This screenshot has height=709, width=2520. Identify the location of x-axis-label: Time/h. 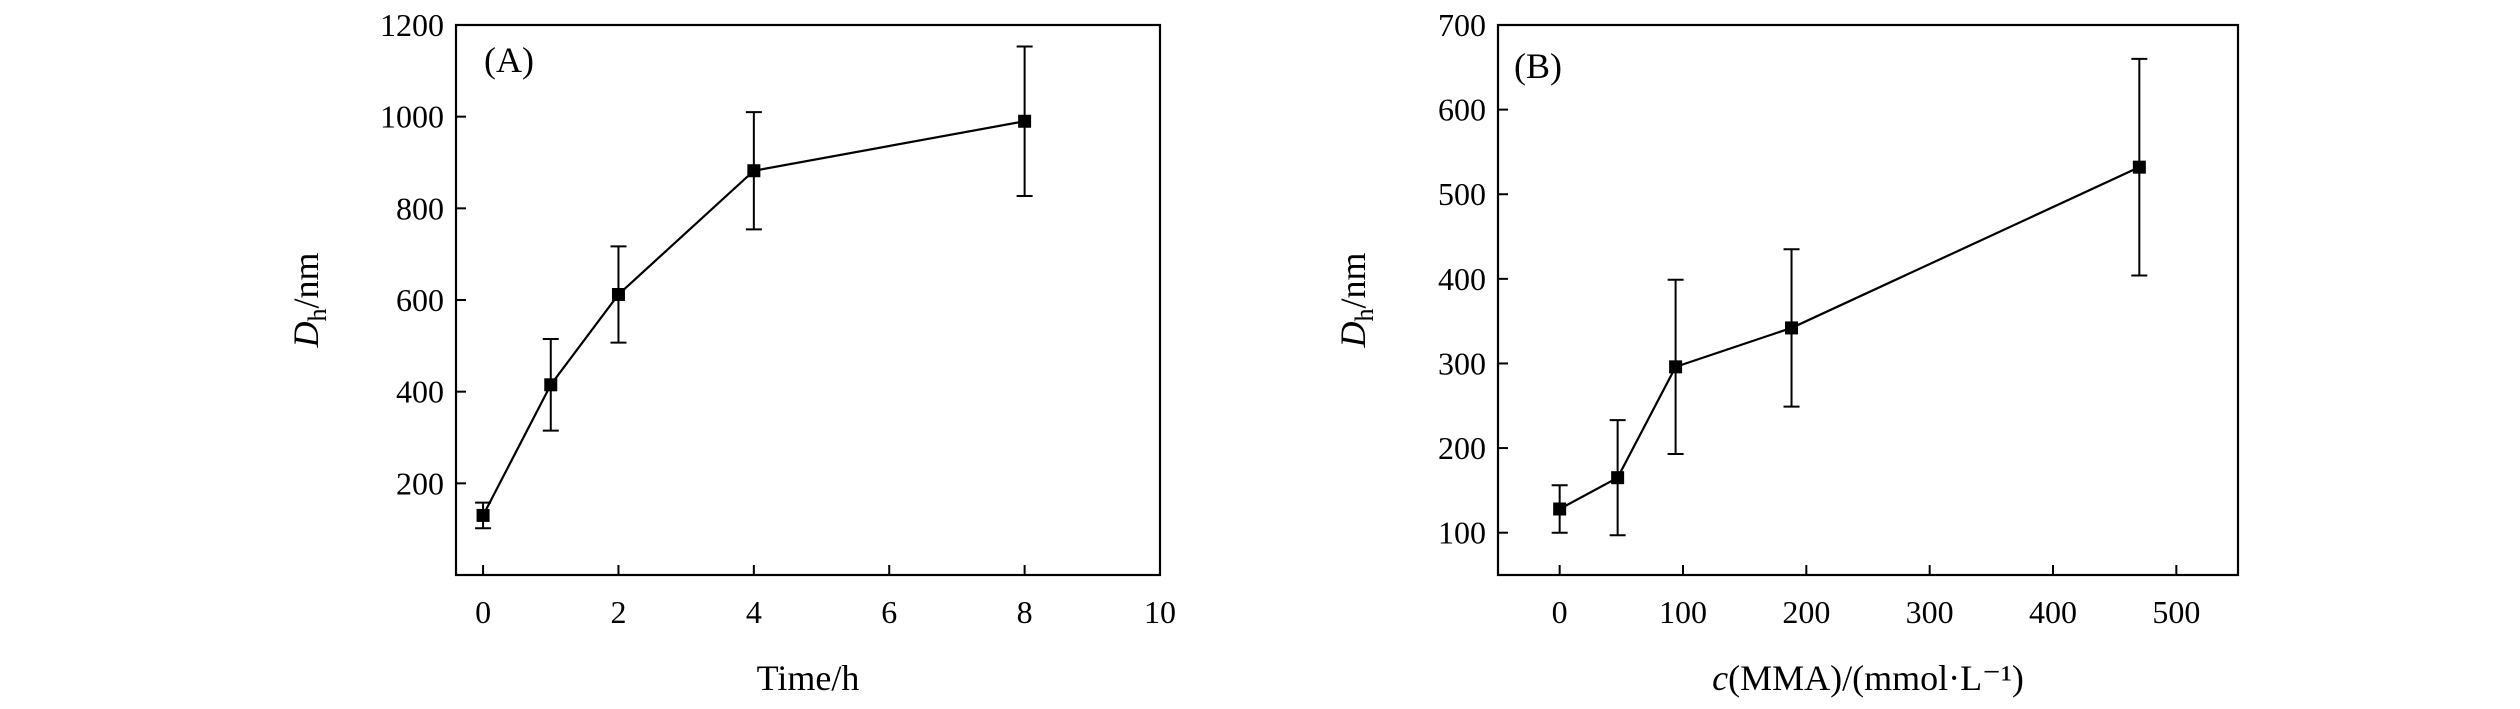
(808, 678).